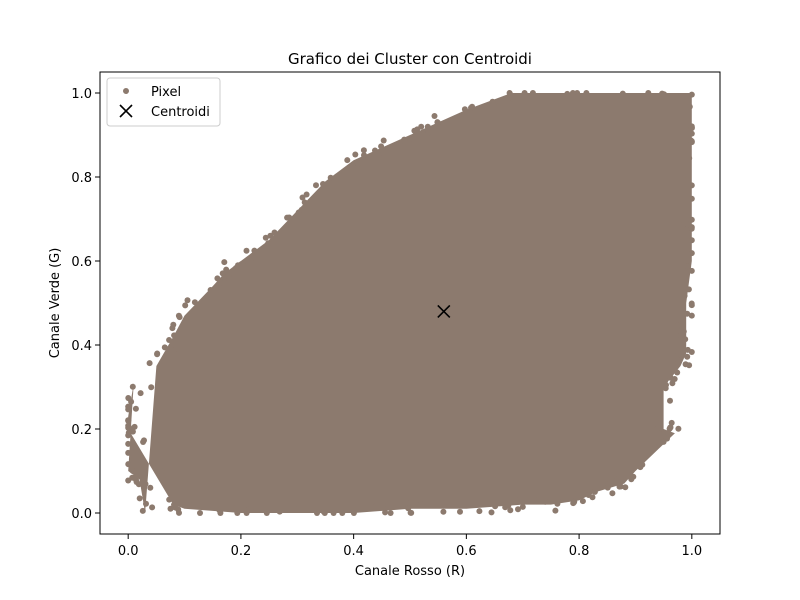 This screenshot has height=600, width=800. What do you see at coordinates (81, 262) in the screenshot?
I see `y-tick-label: 0.6` at bounding box center [81, 262].